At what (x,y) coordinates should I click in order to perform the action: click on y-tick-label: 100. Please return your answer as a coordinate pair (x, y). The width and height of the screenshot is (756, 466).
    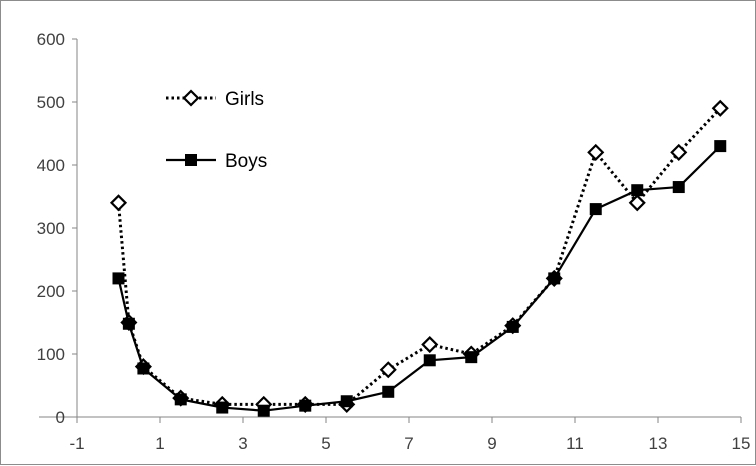
    Looking at the image, I should click on (51, 354).